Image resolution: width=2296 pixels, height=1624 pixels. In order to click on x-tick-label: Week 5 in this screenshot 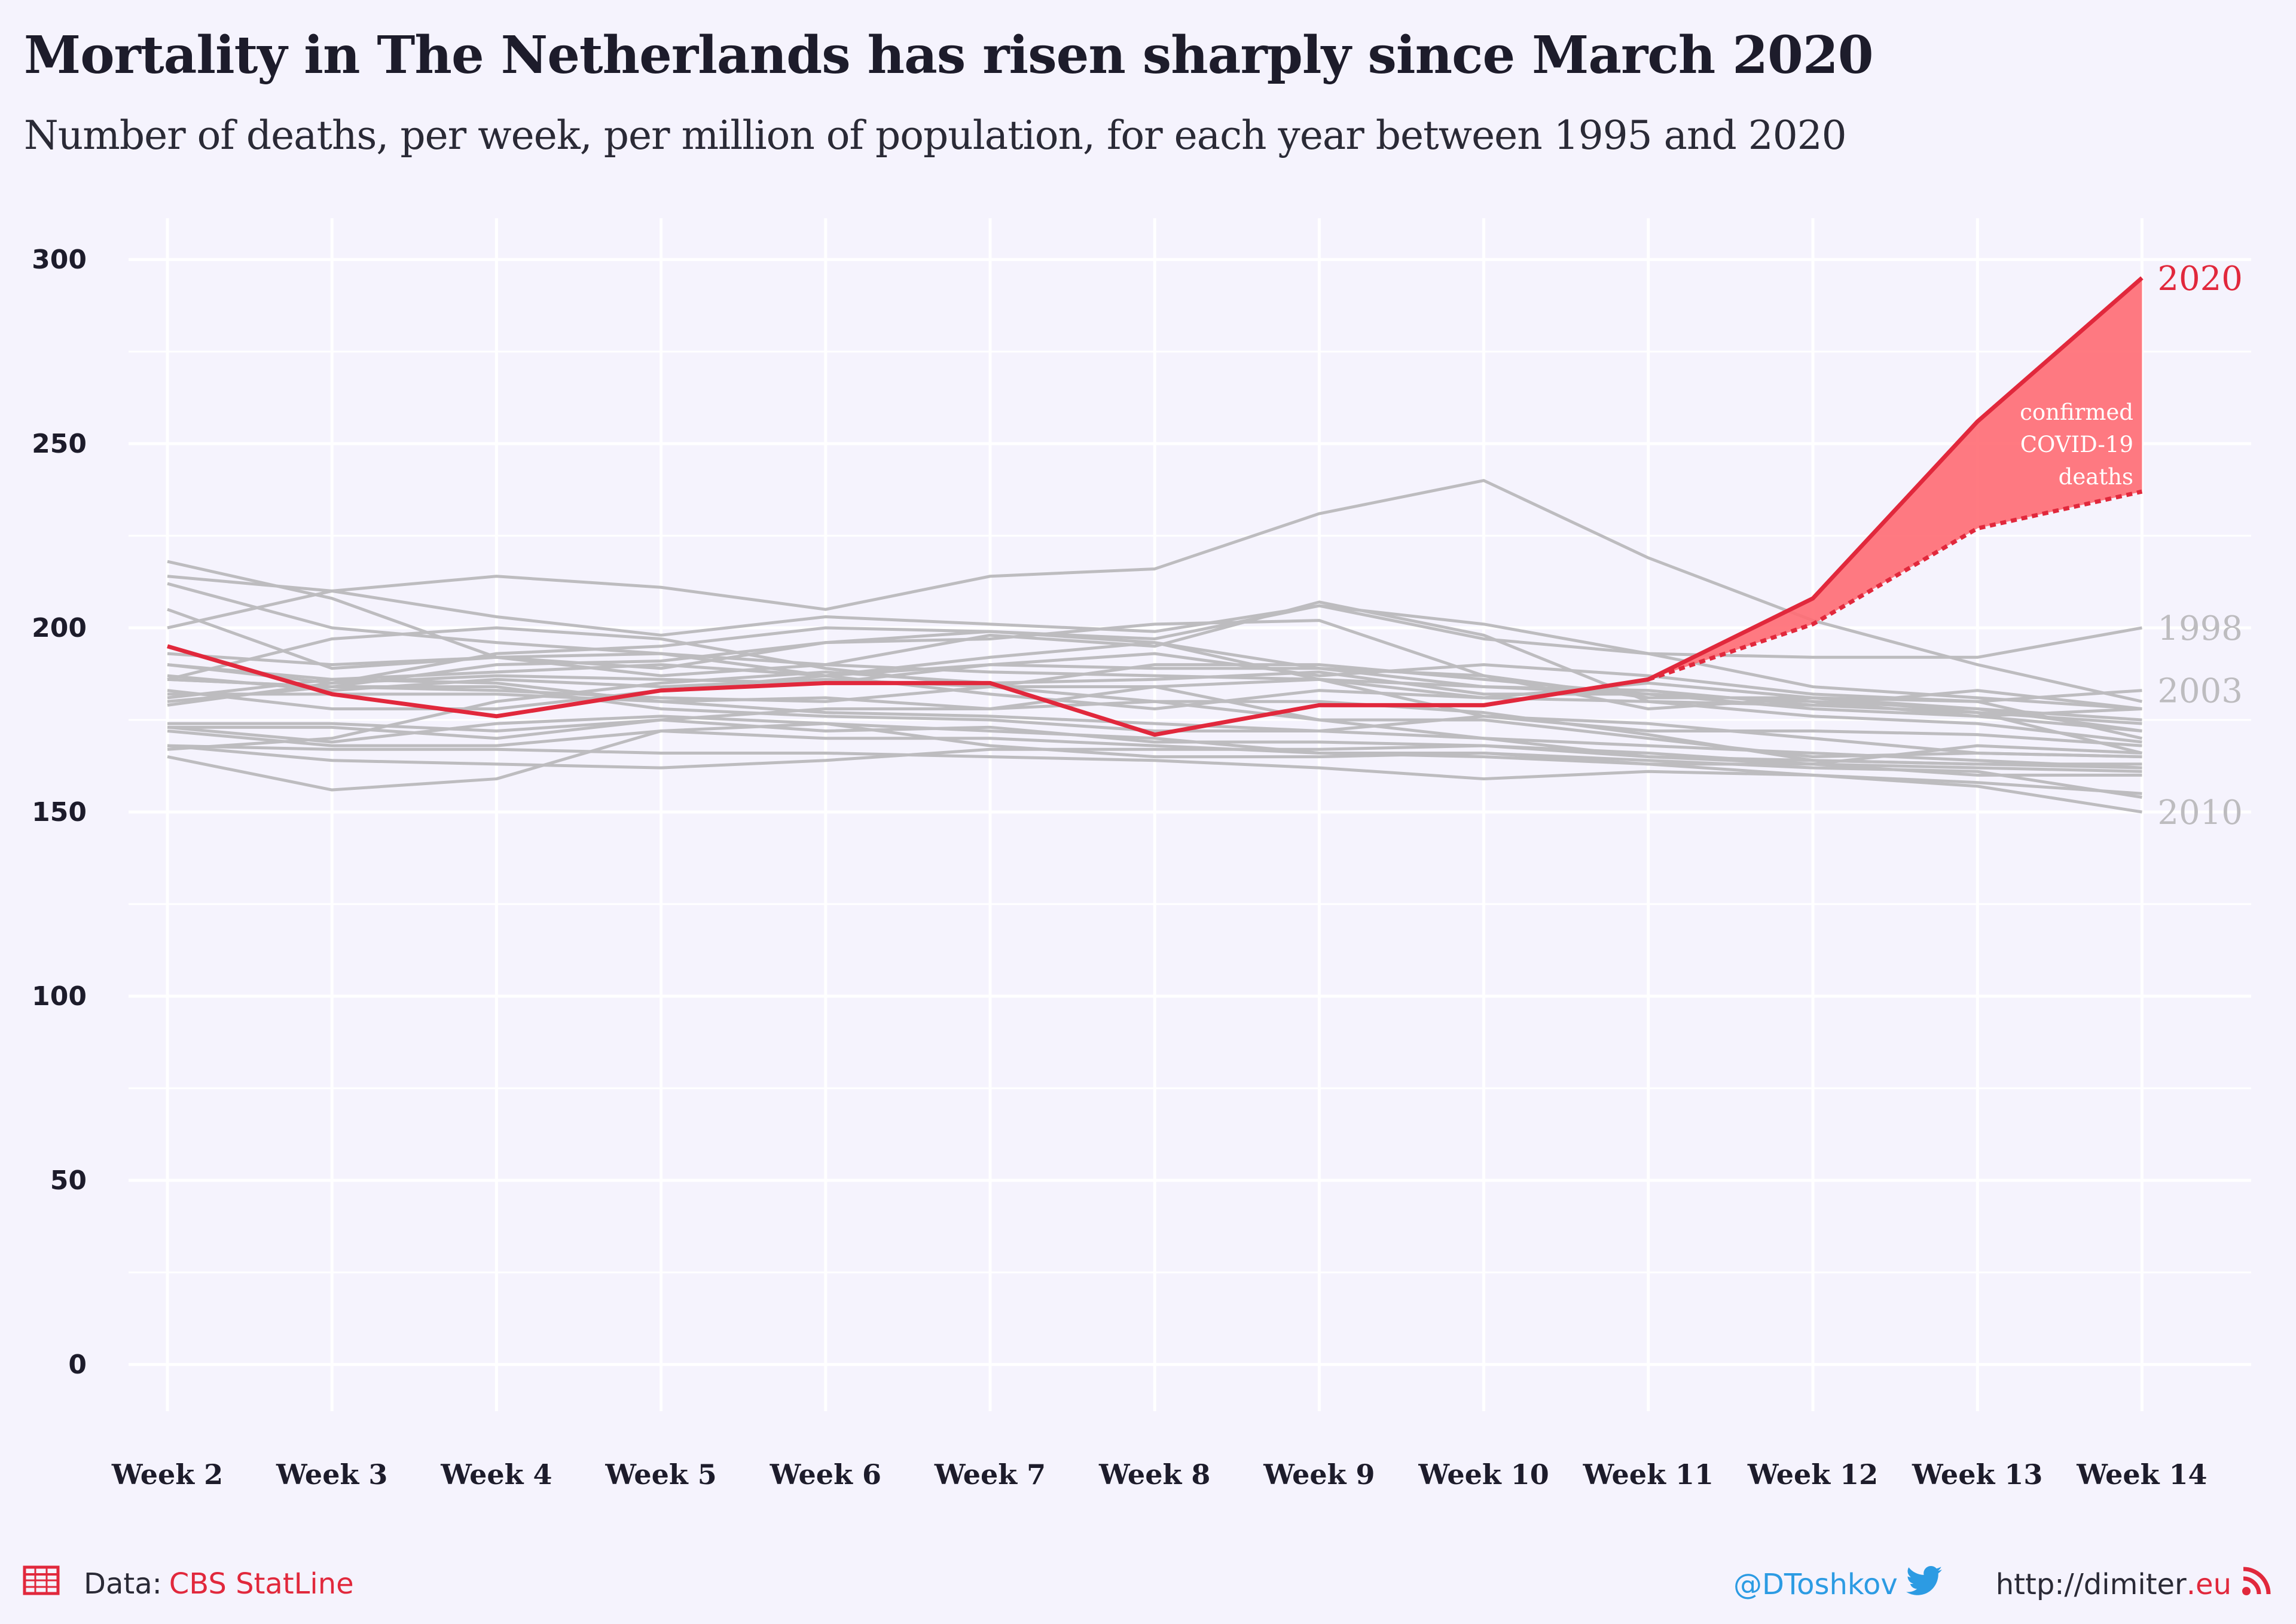, I will do `click(660, 1474)`.